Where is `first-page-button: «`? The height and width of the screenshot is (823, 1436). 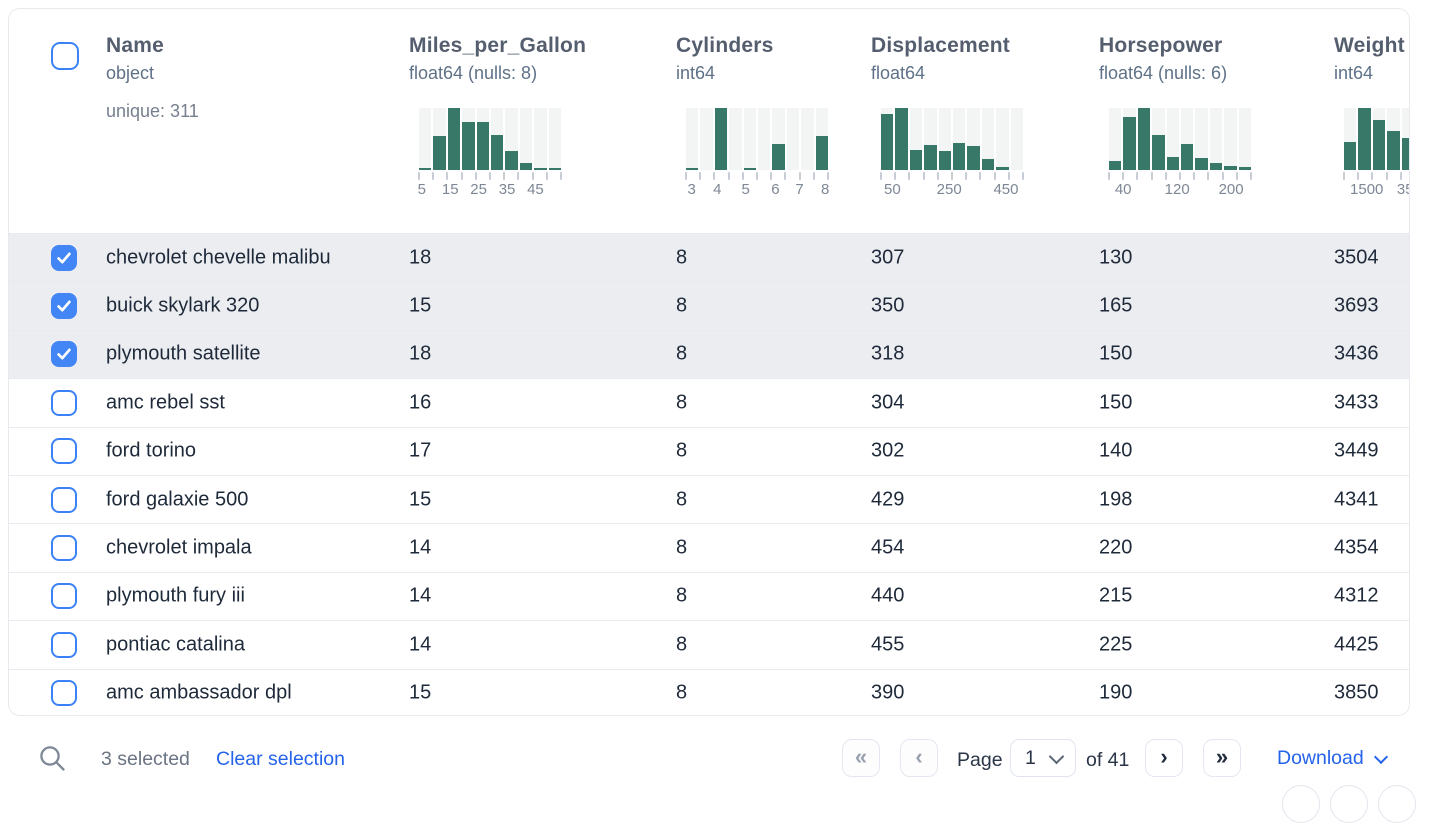
first-page-button: « is located at coordinates (861, 758).